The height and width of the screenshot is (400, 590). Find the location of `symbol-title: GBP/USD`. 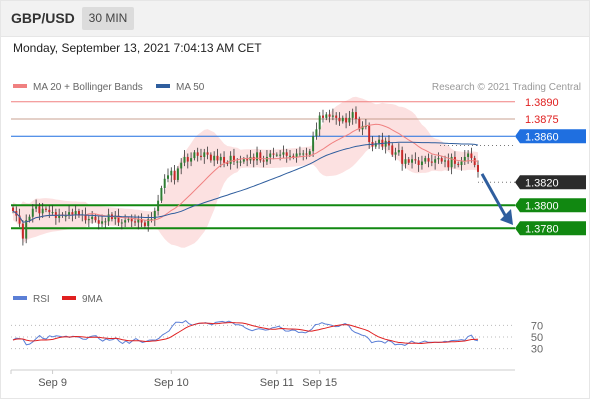

symbol-title: GBP/USD is located at coordinates (43, 18).